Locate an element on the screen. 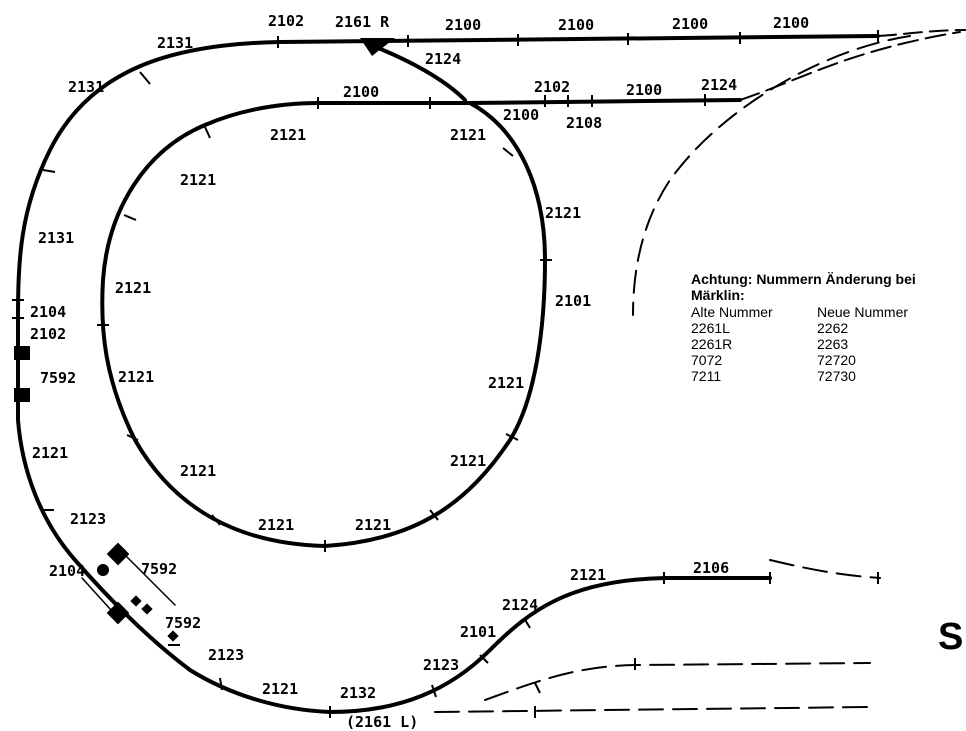  turnout-2161R-marker is located at coordinates (377, 47).